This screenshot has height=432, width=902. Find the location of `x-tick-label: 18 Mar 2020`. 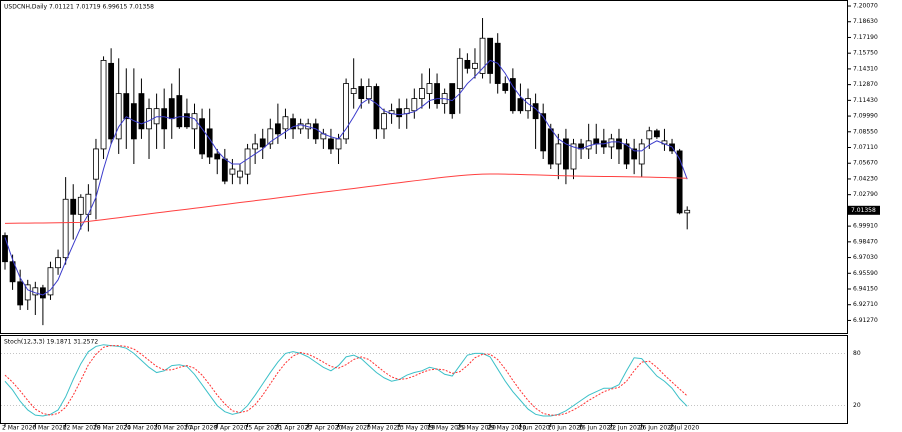

x-tick-label: 18 Mar 2020 is located at coordinates (112, 428).